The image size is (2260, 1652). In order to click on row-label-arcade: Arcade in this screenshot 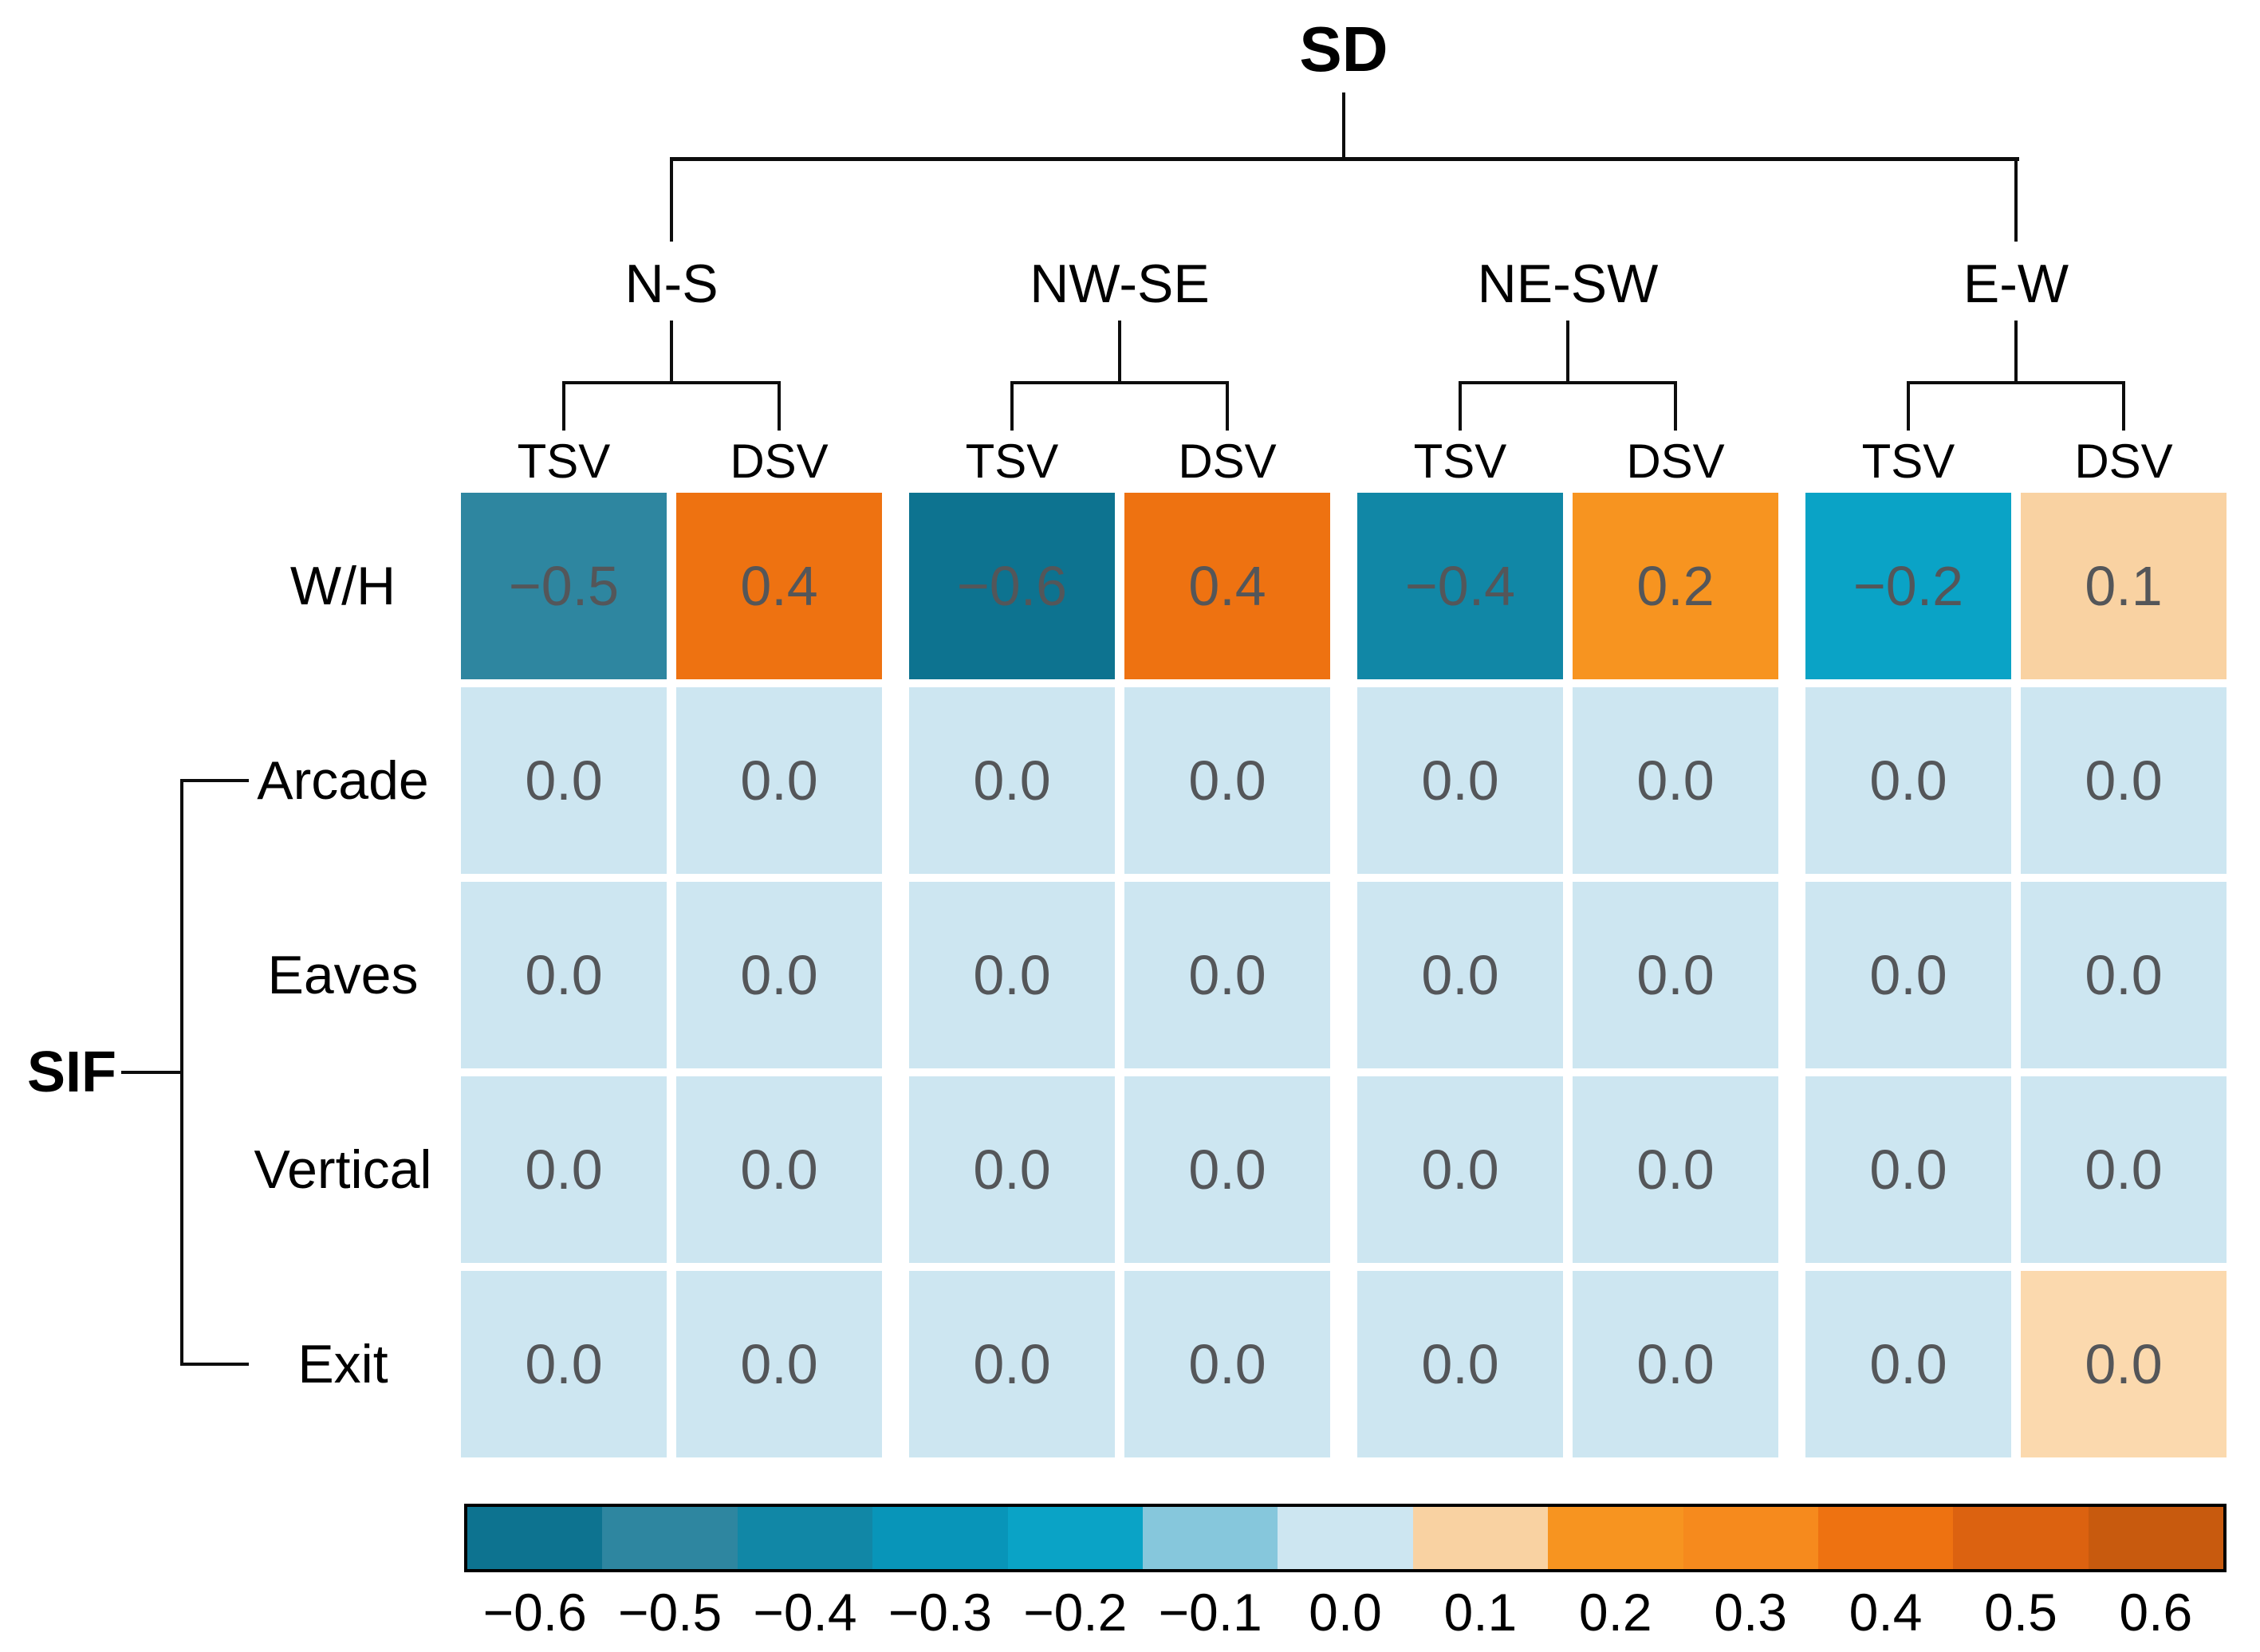, I will do `click(343, 780)`.